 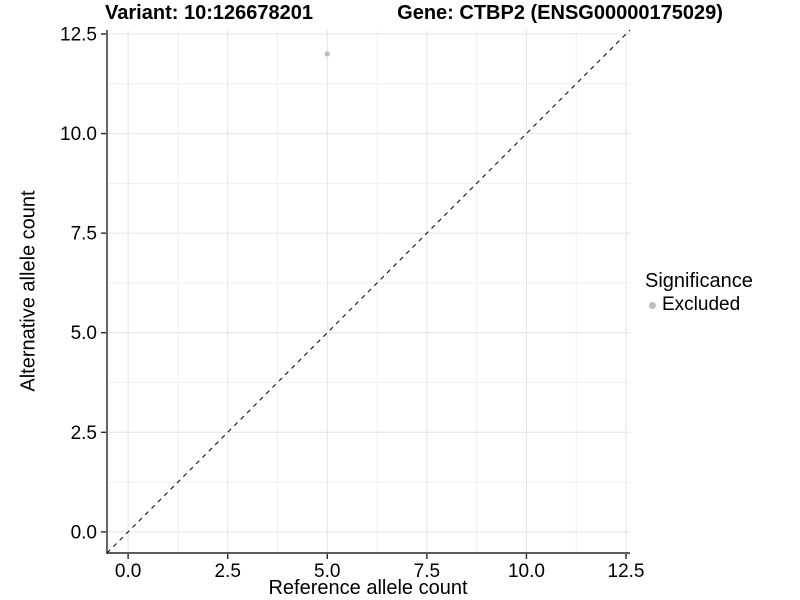 I want to click on legend-entry-label: Excluded, so click(x=701, y=304).